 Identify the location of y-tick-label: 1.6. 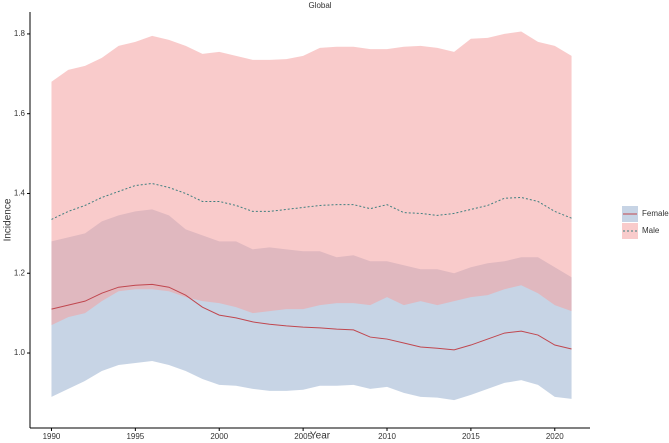
(20, 113).